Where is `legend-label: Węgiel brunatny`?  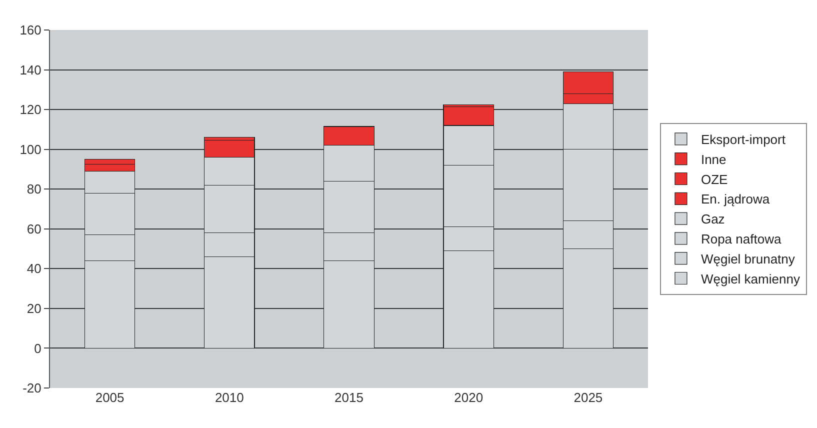 legend-label: Węgiel brunatny is located at coordinates (748, 258).